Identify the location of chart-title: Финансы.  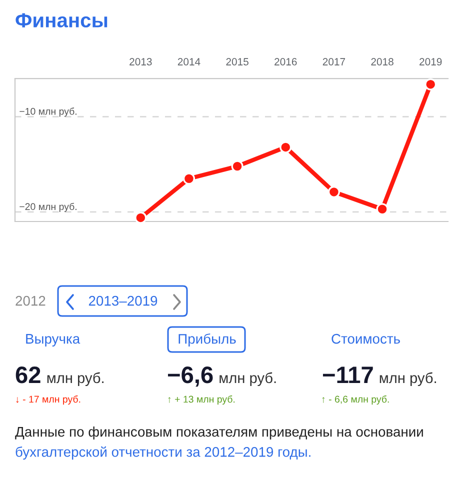
(62, 20).